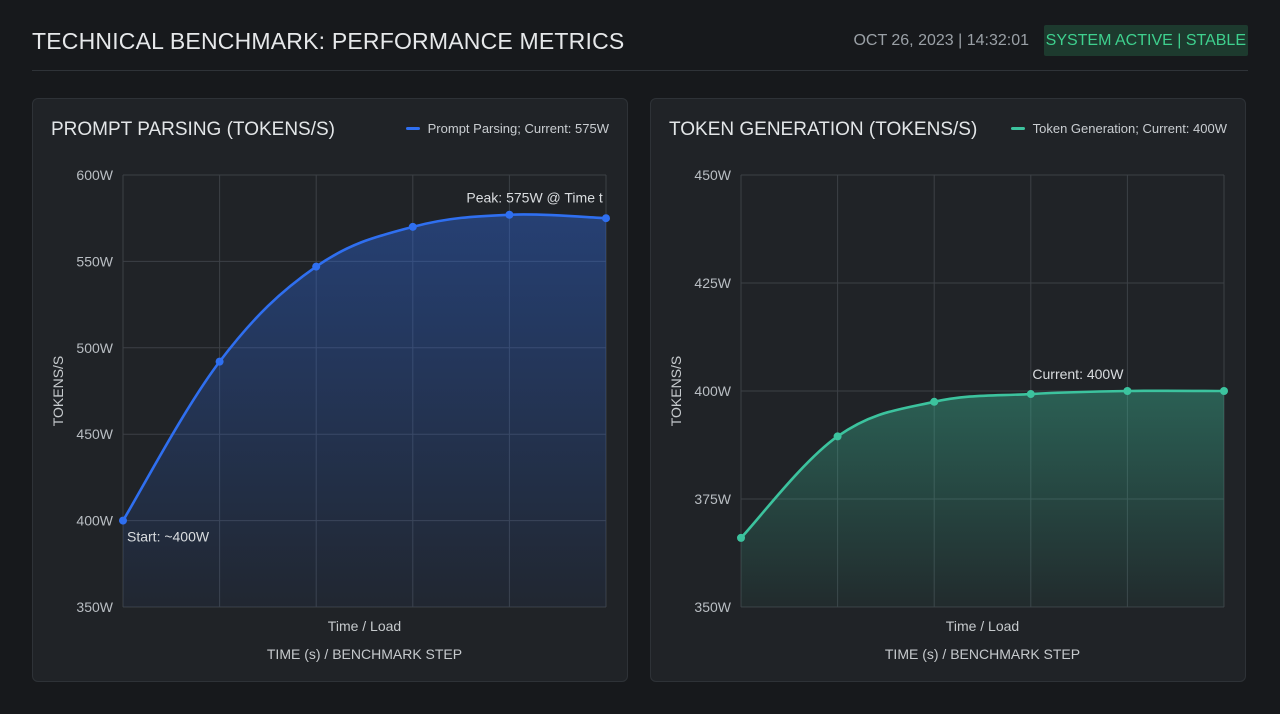  I want to click on page-title: TECHNICAL BENCHMARK: PERFORMANCE METRICS, so click(328, 41).